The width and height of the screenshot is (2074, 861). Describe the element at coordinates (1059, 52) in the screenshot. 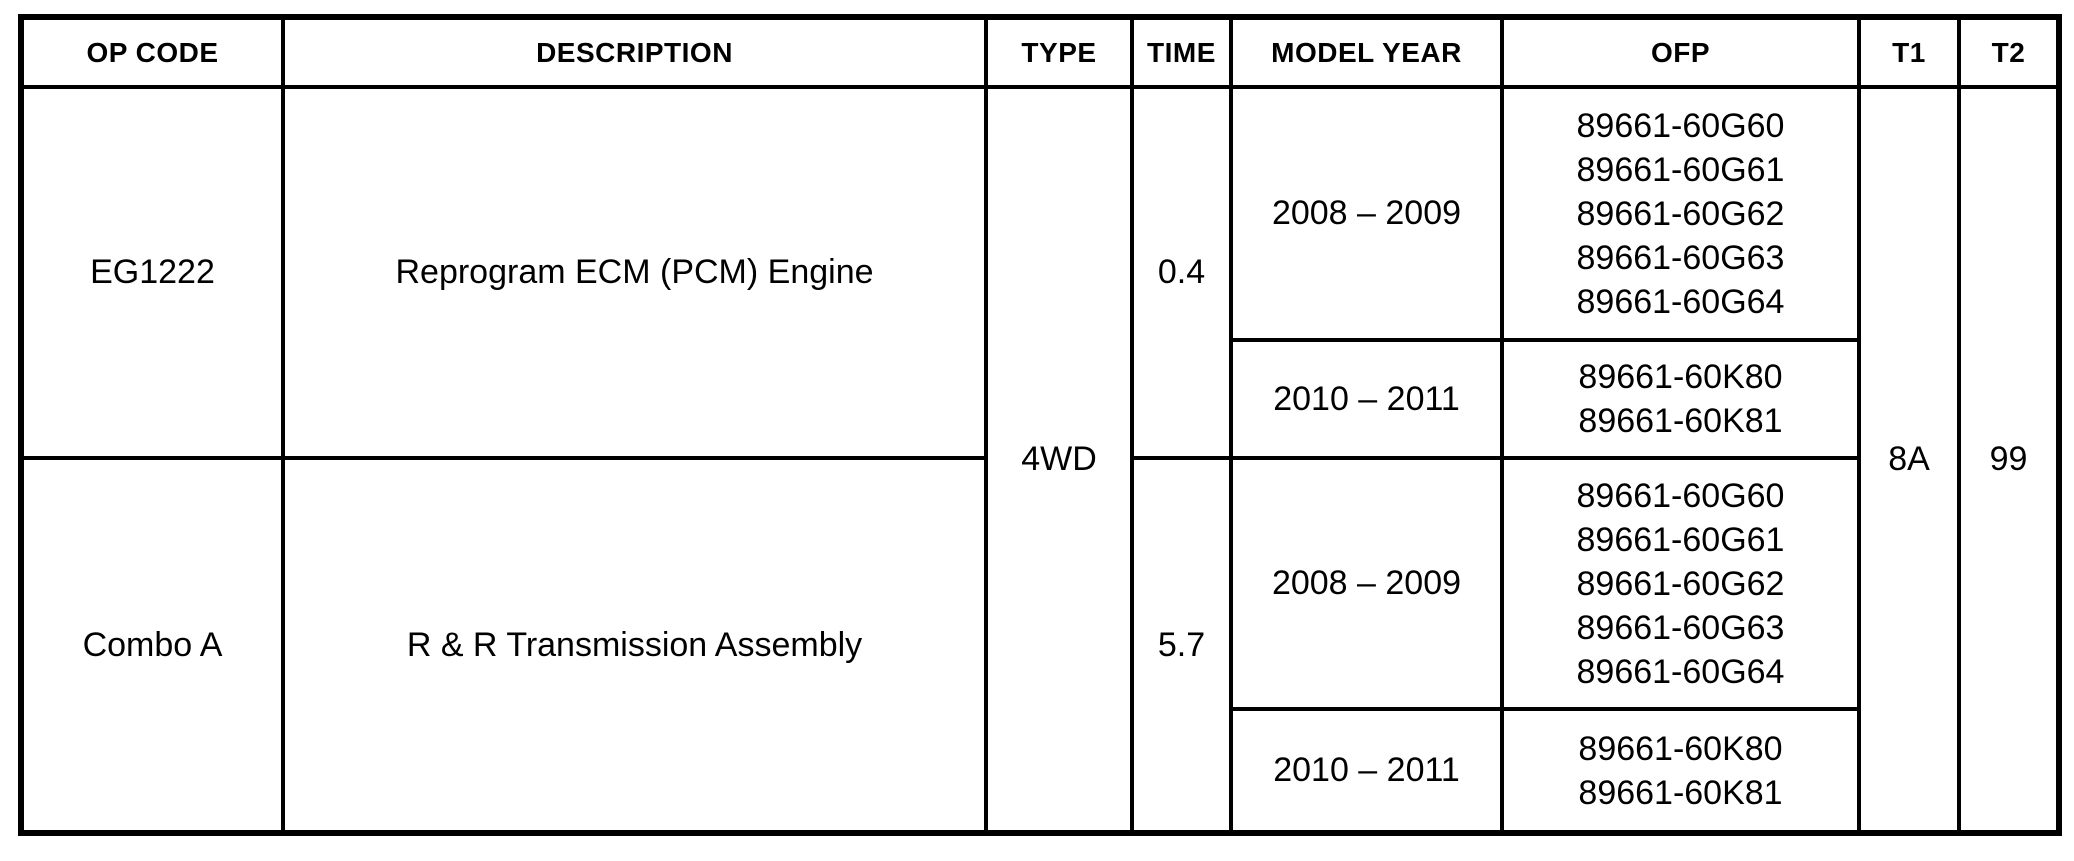

I see `header-type: TYPE` at that location.